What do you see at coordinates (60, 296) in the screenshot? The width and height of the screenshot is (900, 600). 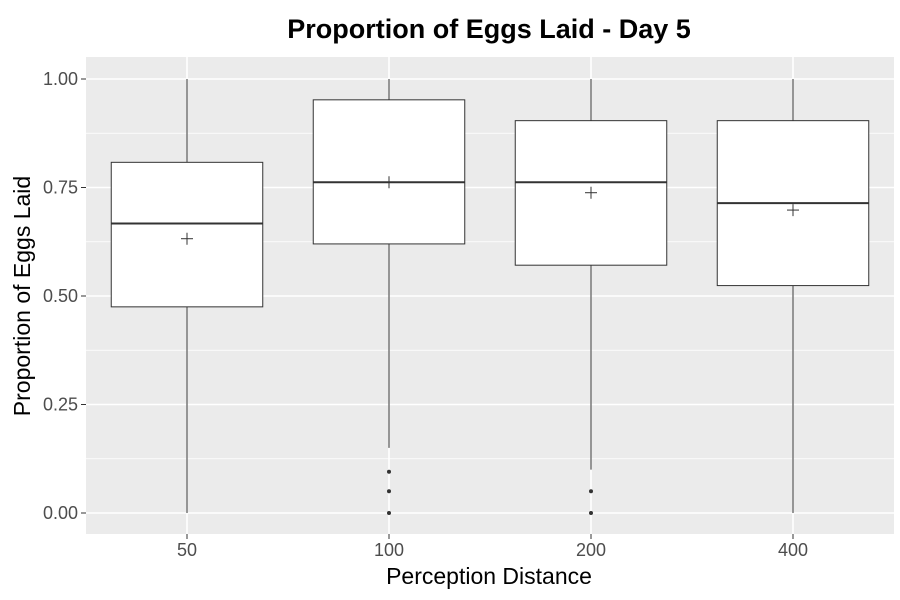 I see `y-tick-label: 0.50` at bounding box center [60, 296].